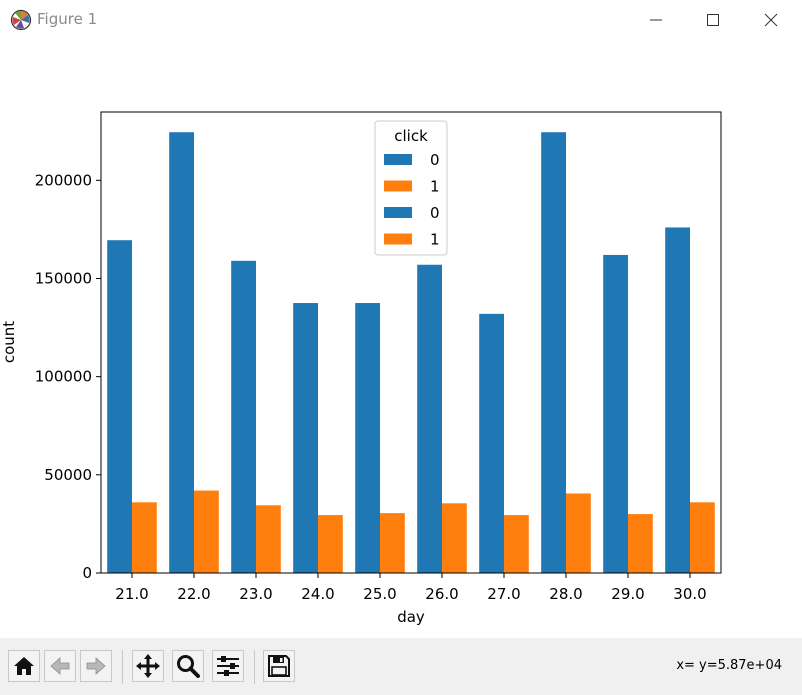 The image size is (802, 695). What do you see at coordinates (392, 543) in the screenshot?
I see `bar-25.0-click-1` at bounding box center [392, 543].